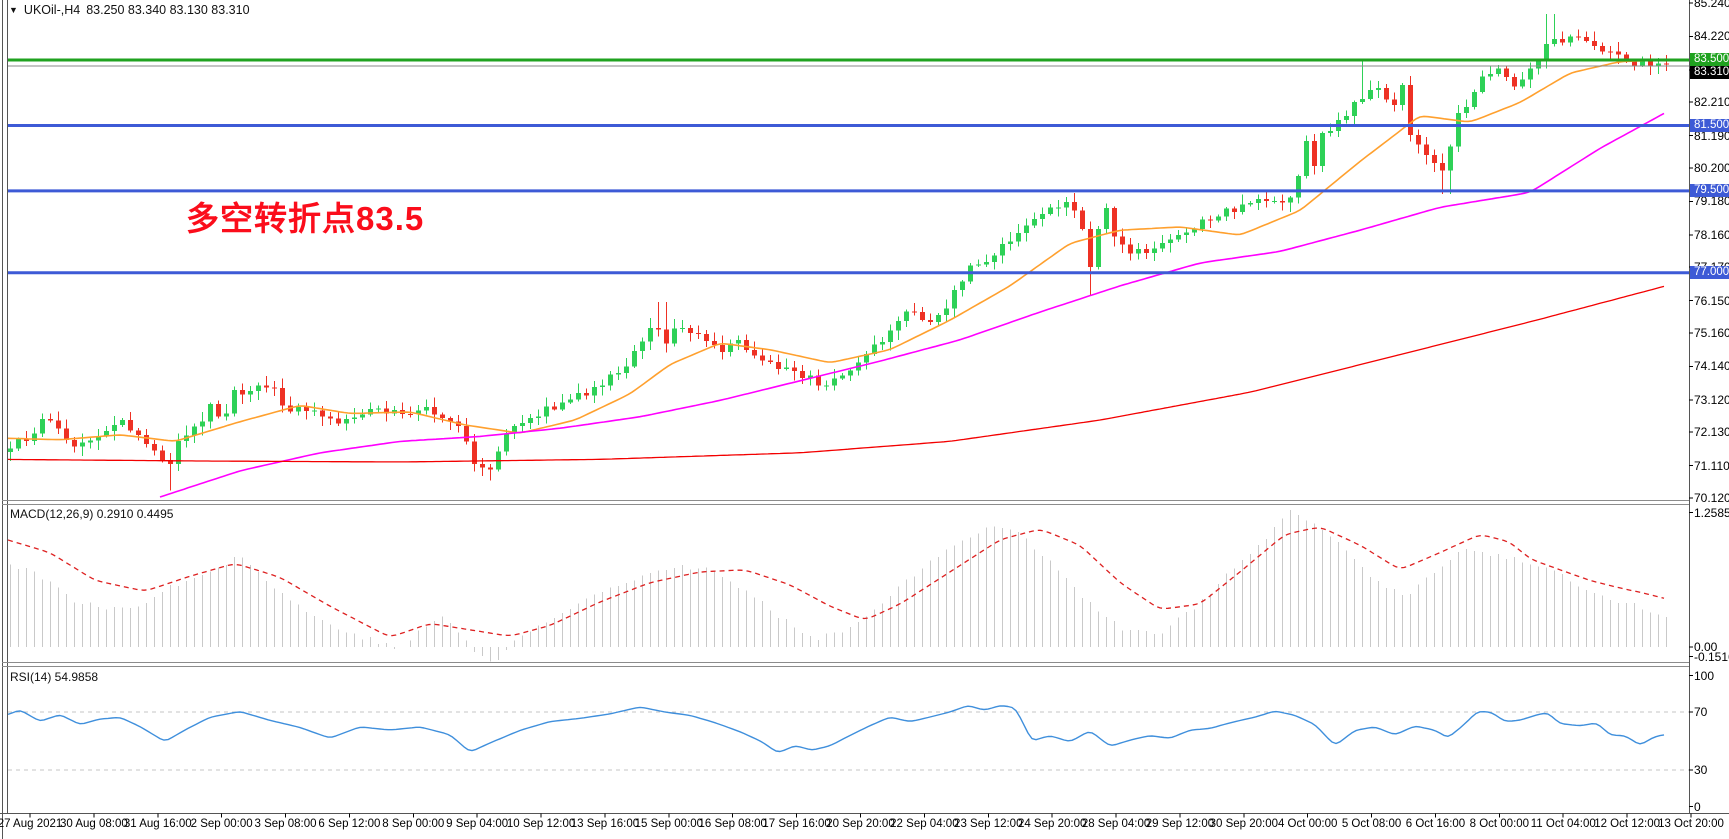  I want to click on panel-resize-handle-macd, so click(844, 503).